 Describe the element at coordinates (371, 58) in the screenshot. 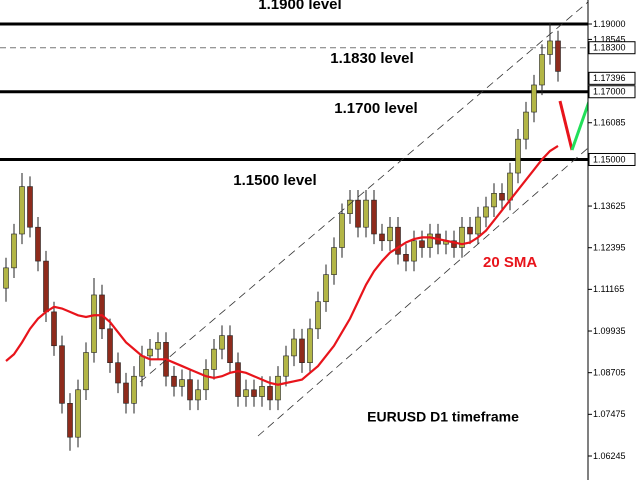

I see `level-label: 1.1830 level` at that location.